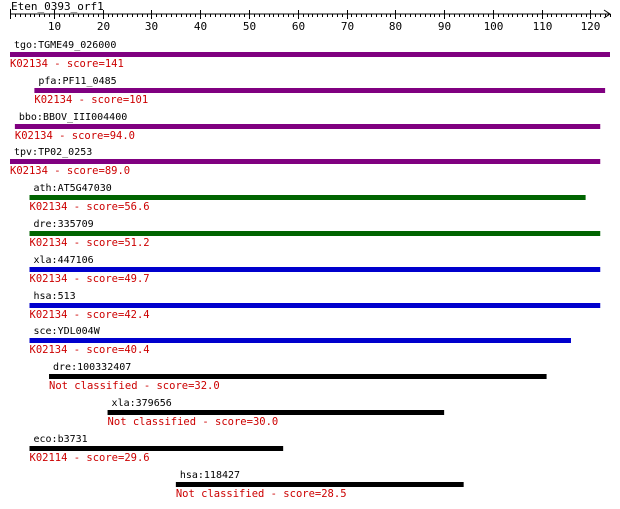  Describe the element at coordinates (67, 64) in the screenshot. I see `hit-score-label: K02134 - score=141` at that location.